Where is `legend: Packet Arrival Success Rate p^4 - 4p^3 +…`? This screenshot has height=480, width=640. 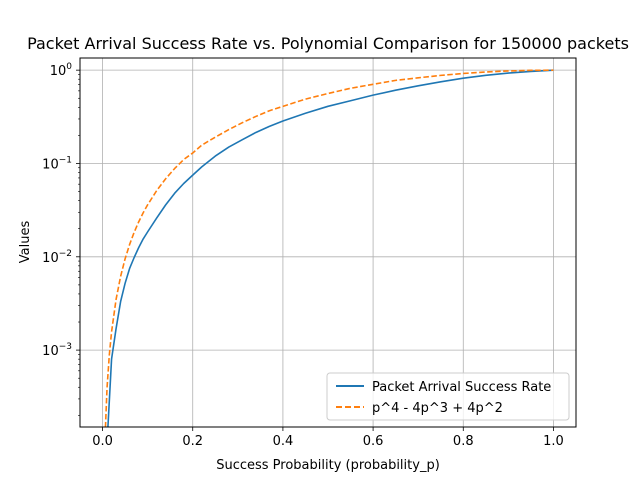
legend: Packet Arrival Success Rate p^4 - 4p^3 +… is located at coordinates (448, 396).